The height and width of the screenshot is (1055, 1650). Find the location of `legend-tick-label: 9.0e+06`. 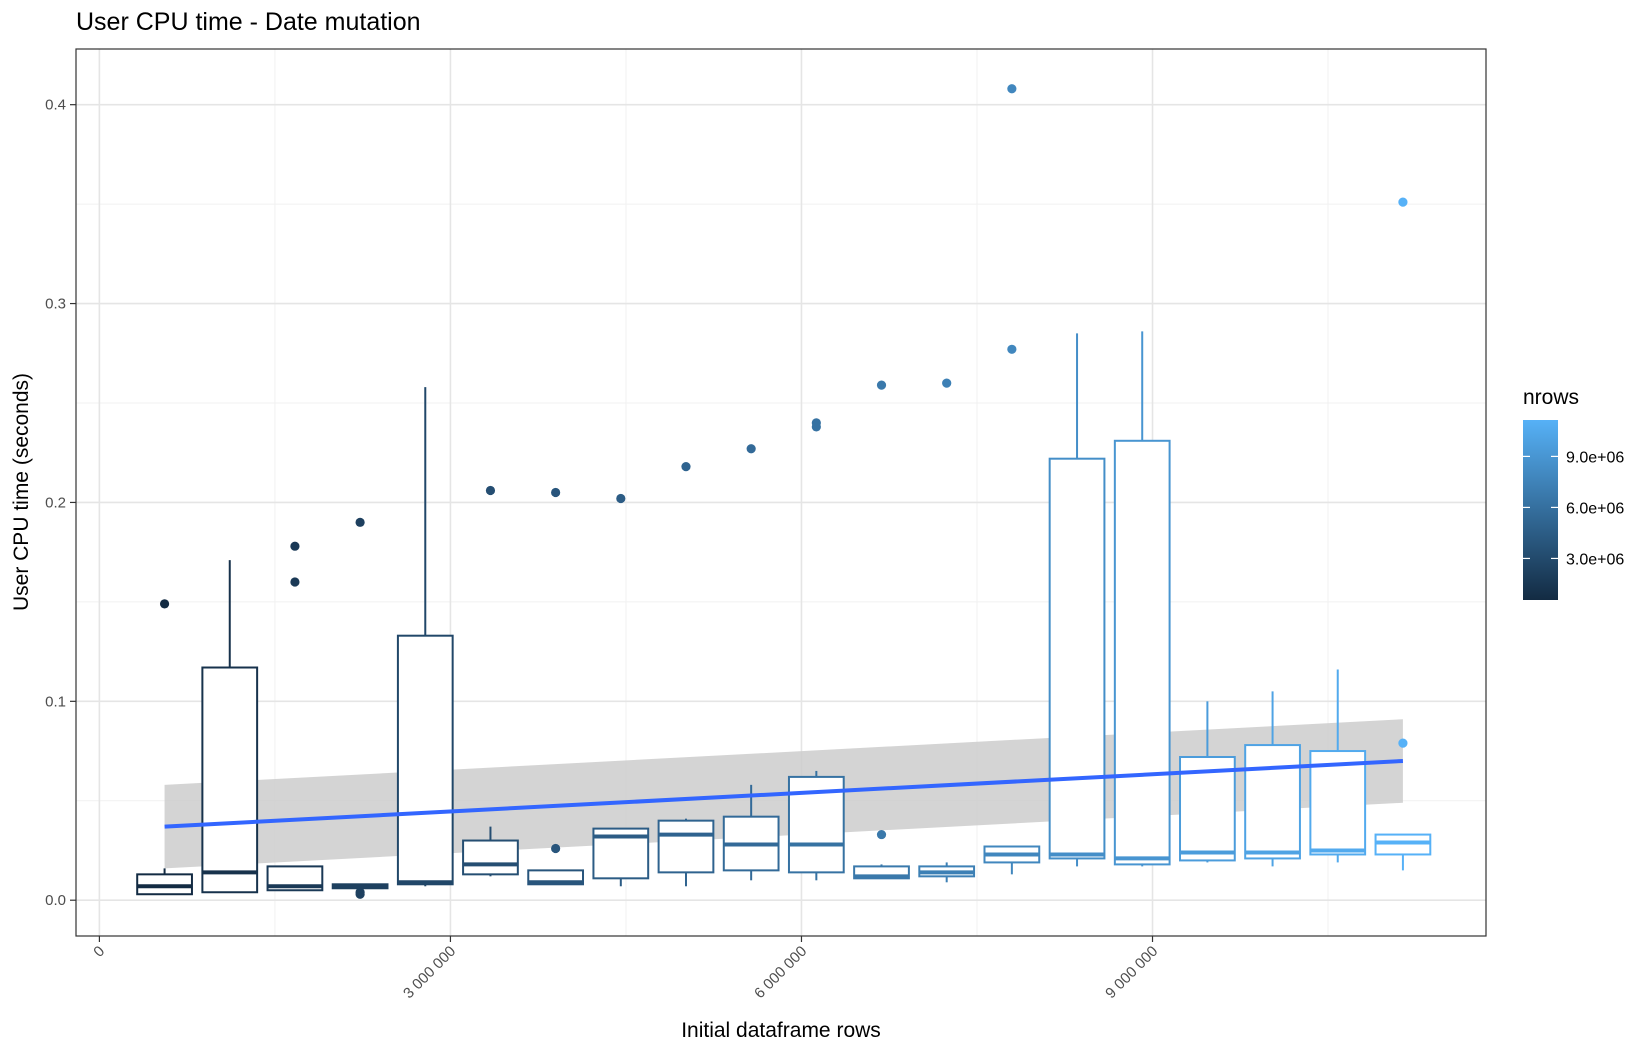

legend-tick-label: 9.0e+06 is located at coordinates (1595, 457).